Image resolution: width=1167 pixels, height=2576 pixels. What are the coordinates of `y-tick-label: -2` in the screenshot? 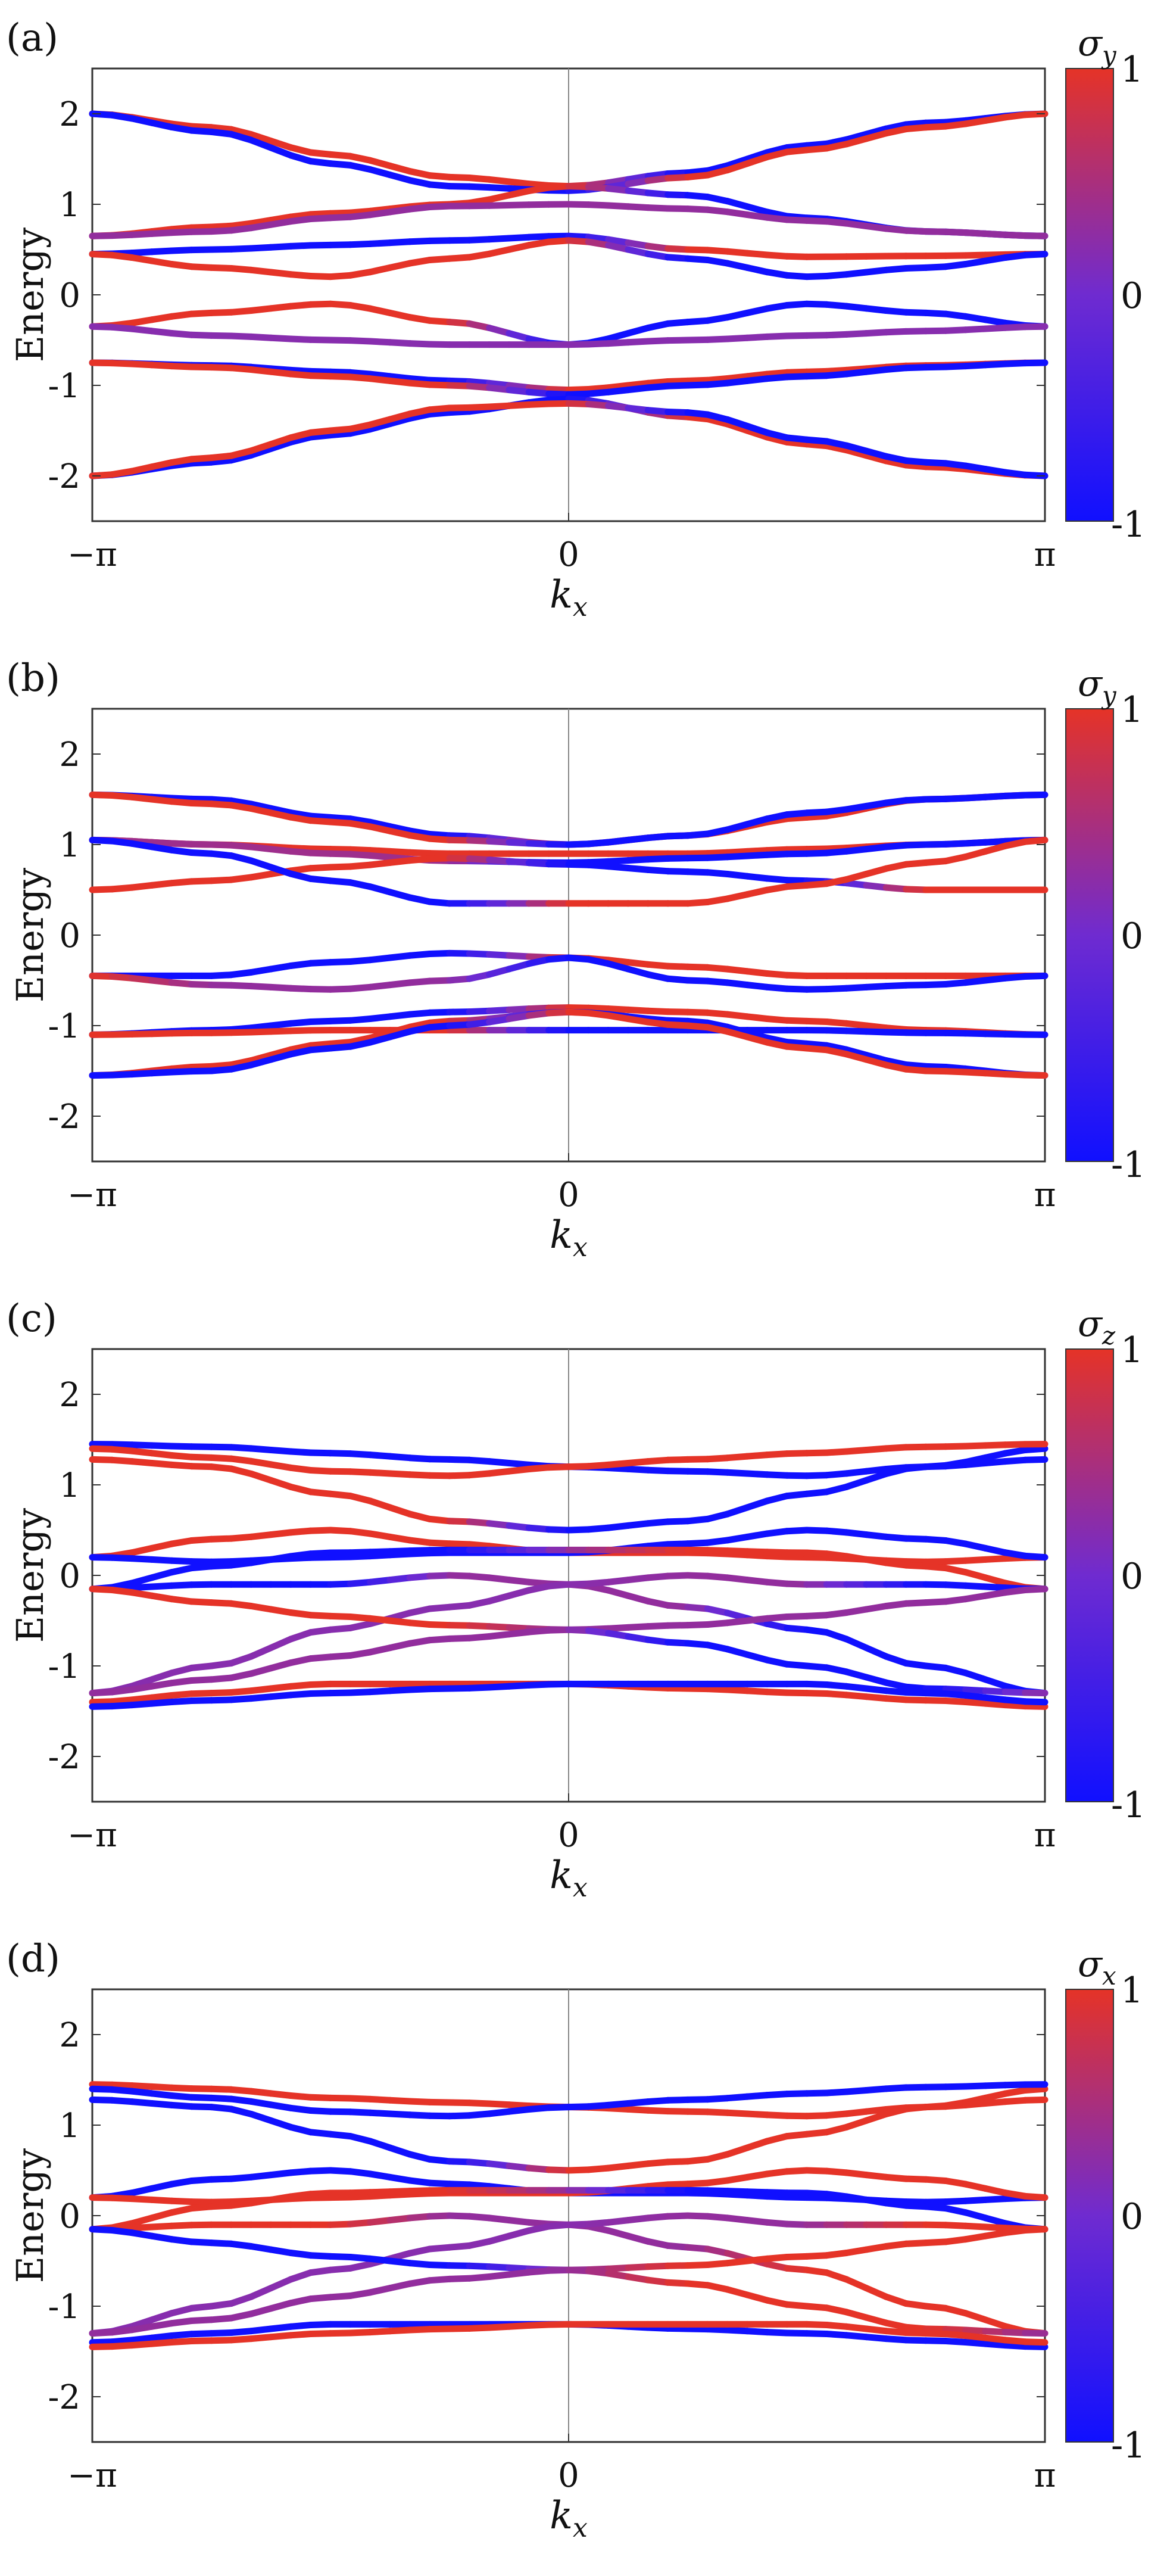 It's located at (64, 2397).